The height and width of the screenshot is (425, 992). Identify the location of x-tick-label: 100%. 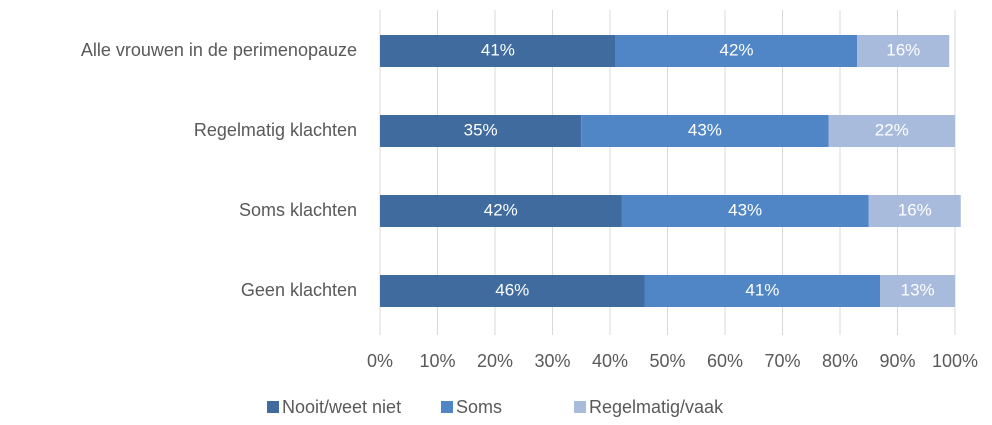
(955, 361).